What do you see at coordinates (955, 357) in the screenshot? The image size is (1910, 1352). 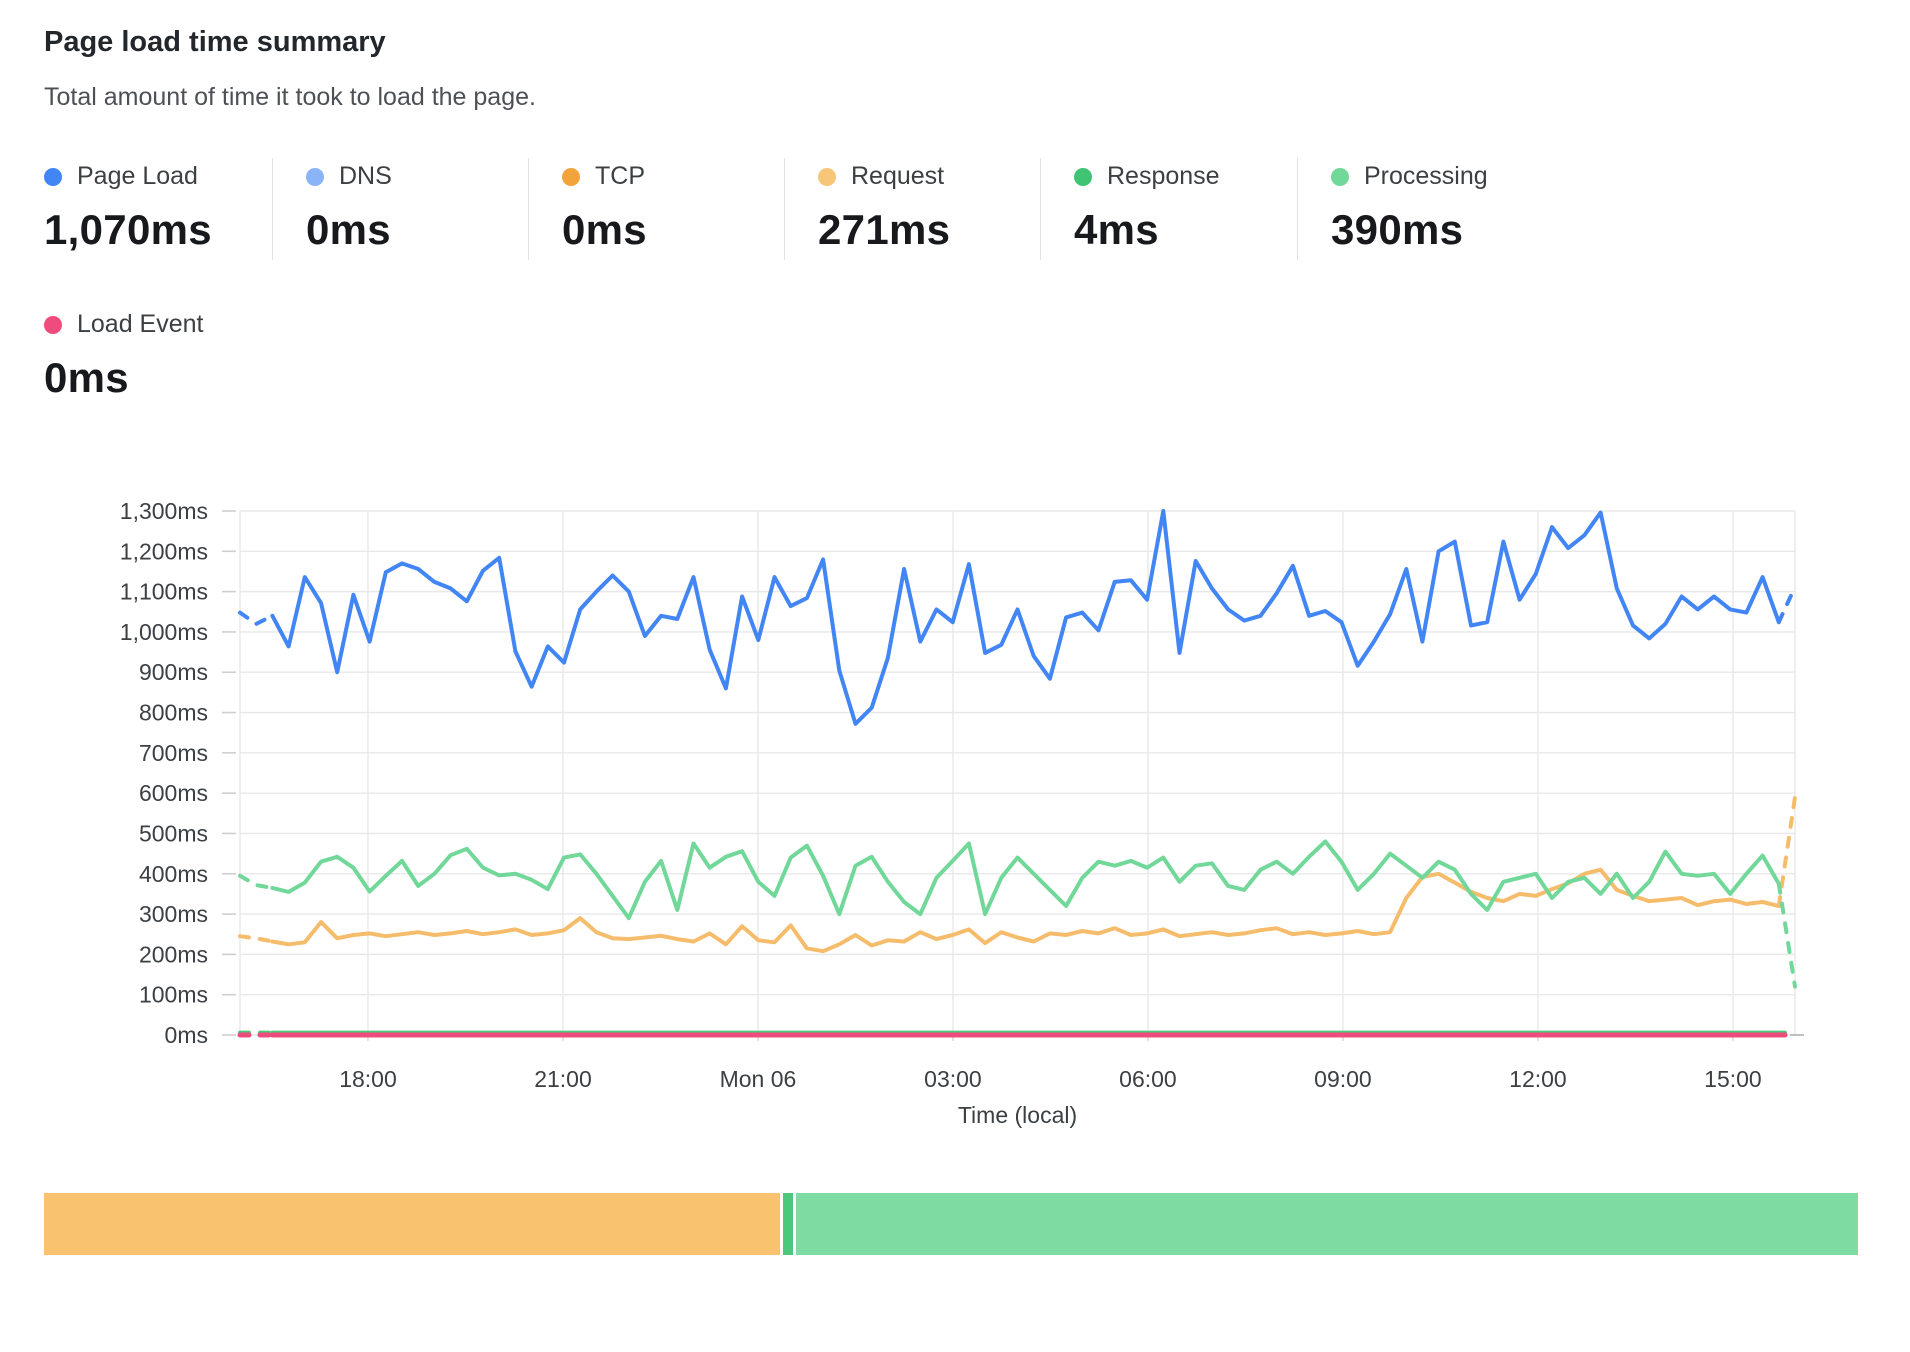 I see `metric-load-event: Load Event 0ms` at bounding box center [955, 357].